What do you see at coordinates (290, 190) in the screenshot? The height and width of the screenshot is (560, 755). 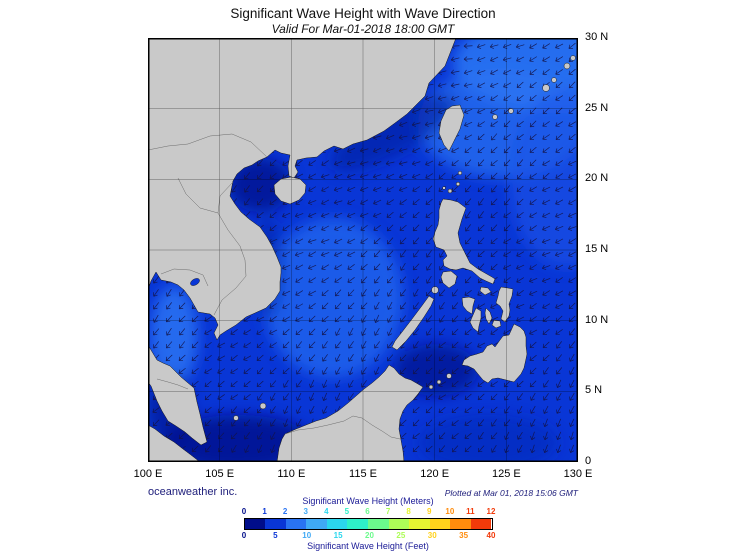 I see `land-hainan` at bounding box center [290, 190].